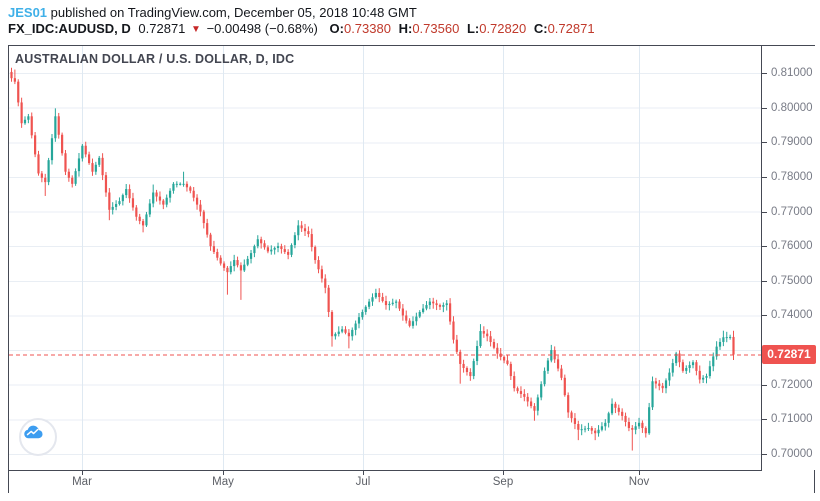 The image size is (820, 501). What do you see at coordinates (336, 28) in the screenshot?
I see `open-label: O:` at bounding box center [336, 28].